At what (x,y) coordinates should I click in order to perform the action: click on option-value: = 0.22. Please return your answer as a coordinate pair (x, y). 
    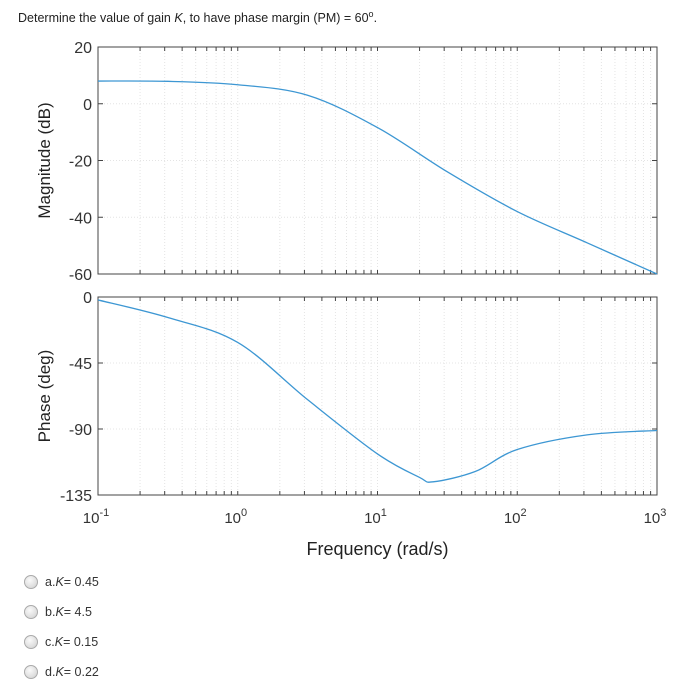
    Looking at the image, I should click on (81, 672).